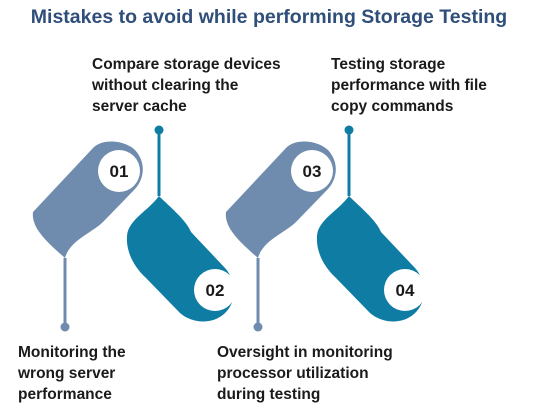 The height and width of the screenshot is (417, 538). I want to click on step-4-badge, so click(405, 290).